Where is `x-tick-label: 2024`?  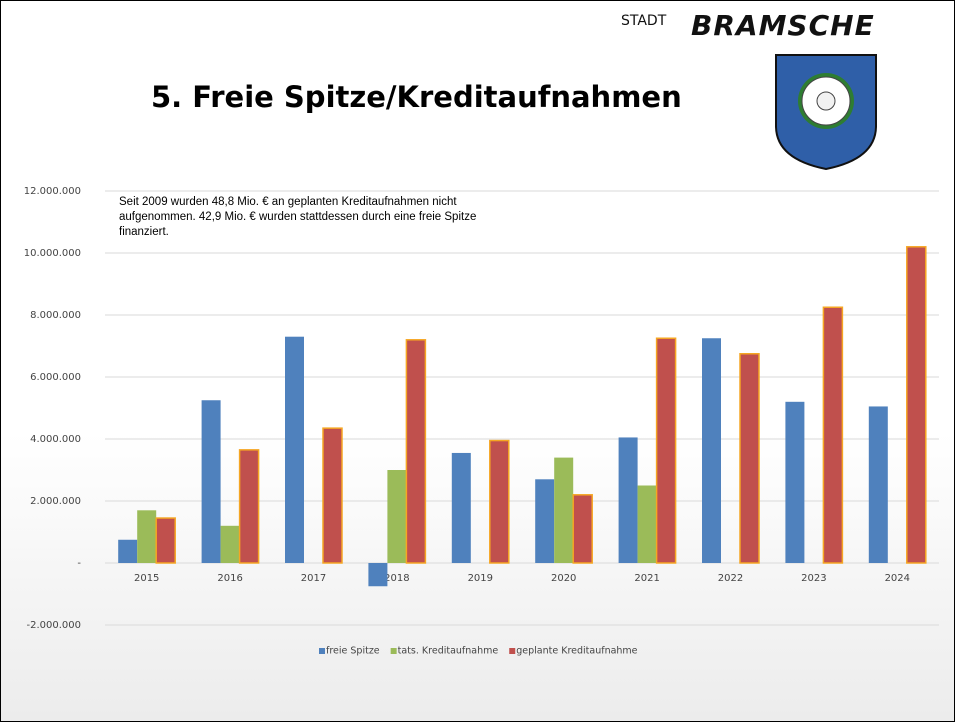 x-tick-label: 2024 is located at coordinates (897, 578).